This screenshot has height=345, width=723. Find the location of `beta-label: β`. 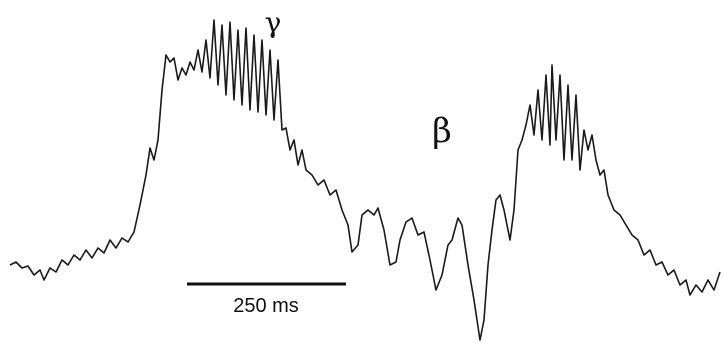

beta-label: β is located at coordinates (442, 131).